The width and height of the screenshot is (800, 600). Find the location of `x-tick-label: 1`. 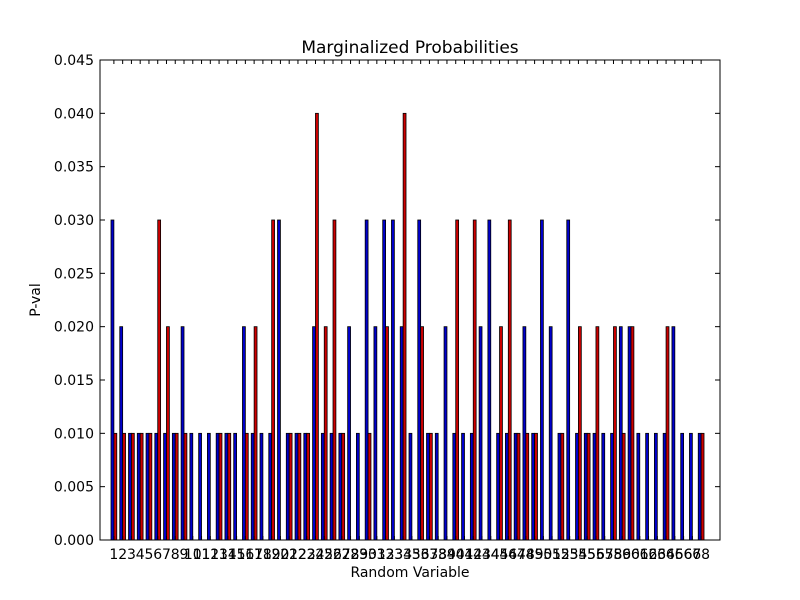

x-tick-label: 1 is located at coordinates (113, 555).